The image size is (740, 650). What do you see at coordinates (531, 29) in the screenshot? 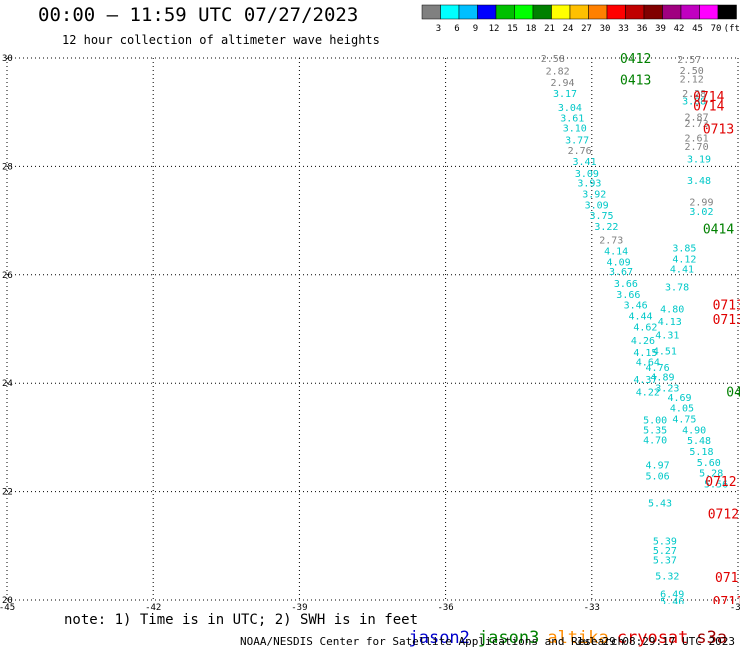
I see `legend-label: 18` at bounding box center [531, 29].